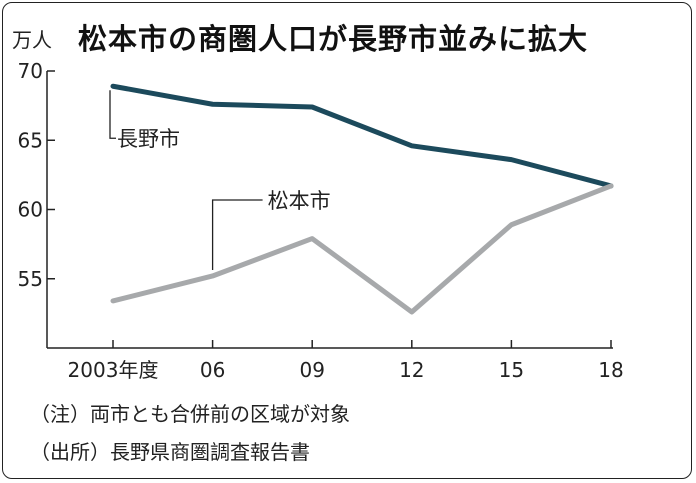 The image size is (696, 483). What do you see at coordinates (411, 370) in the screenshot?
I see `x-tick-label: 12` at bounding box center [411, 370].